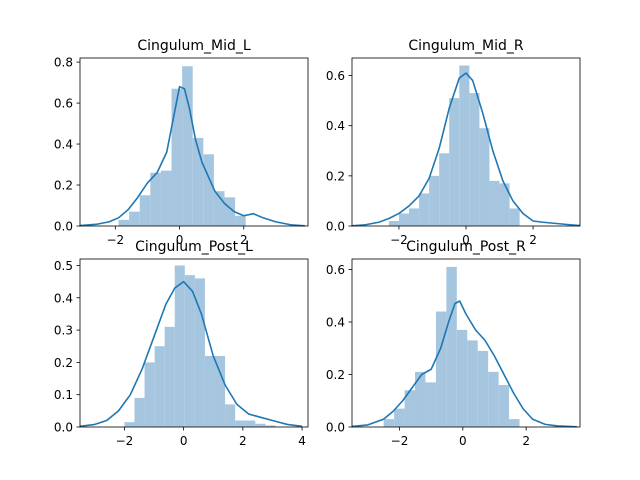 This screenshot has width=640, height=480. Describe the element at coordinates (466, 46) in the screenshot. I see `subplot-title: Cingulum_Mid_R` at that location.